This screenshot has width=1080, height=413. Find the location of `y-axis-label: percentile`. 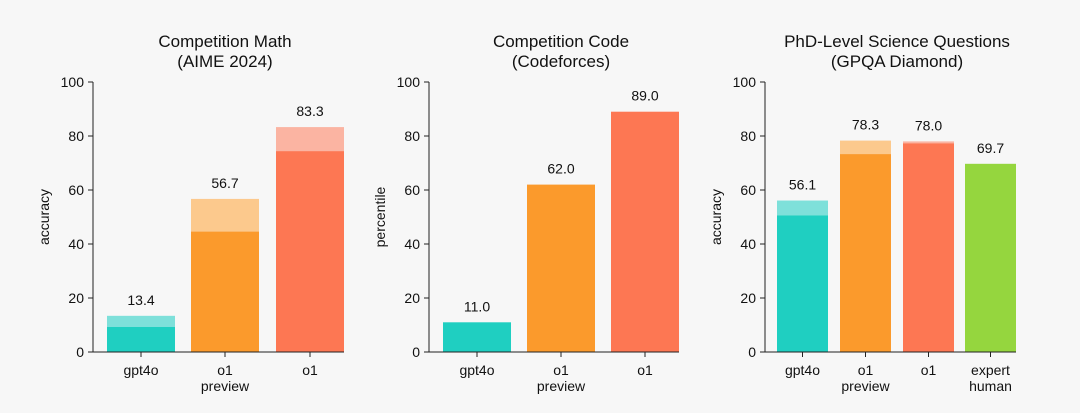

y-axis-label: percentile is located at coordinates (380, 216).